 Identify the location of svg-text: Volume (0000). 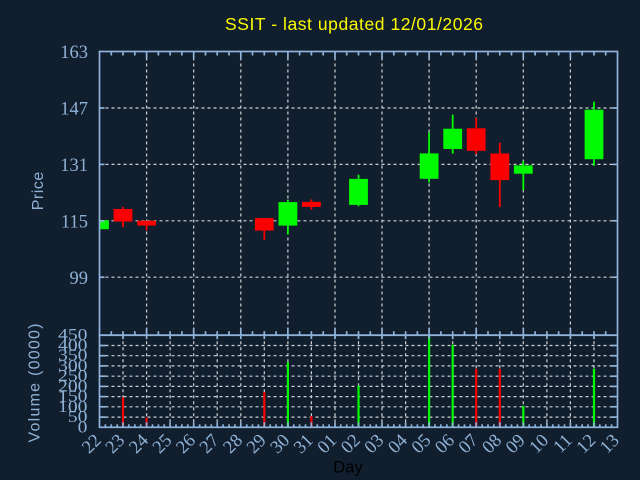
(35, 383).